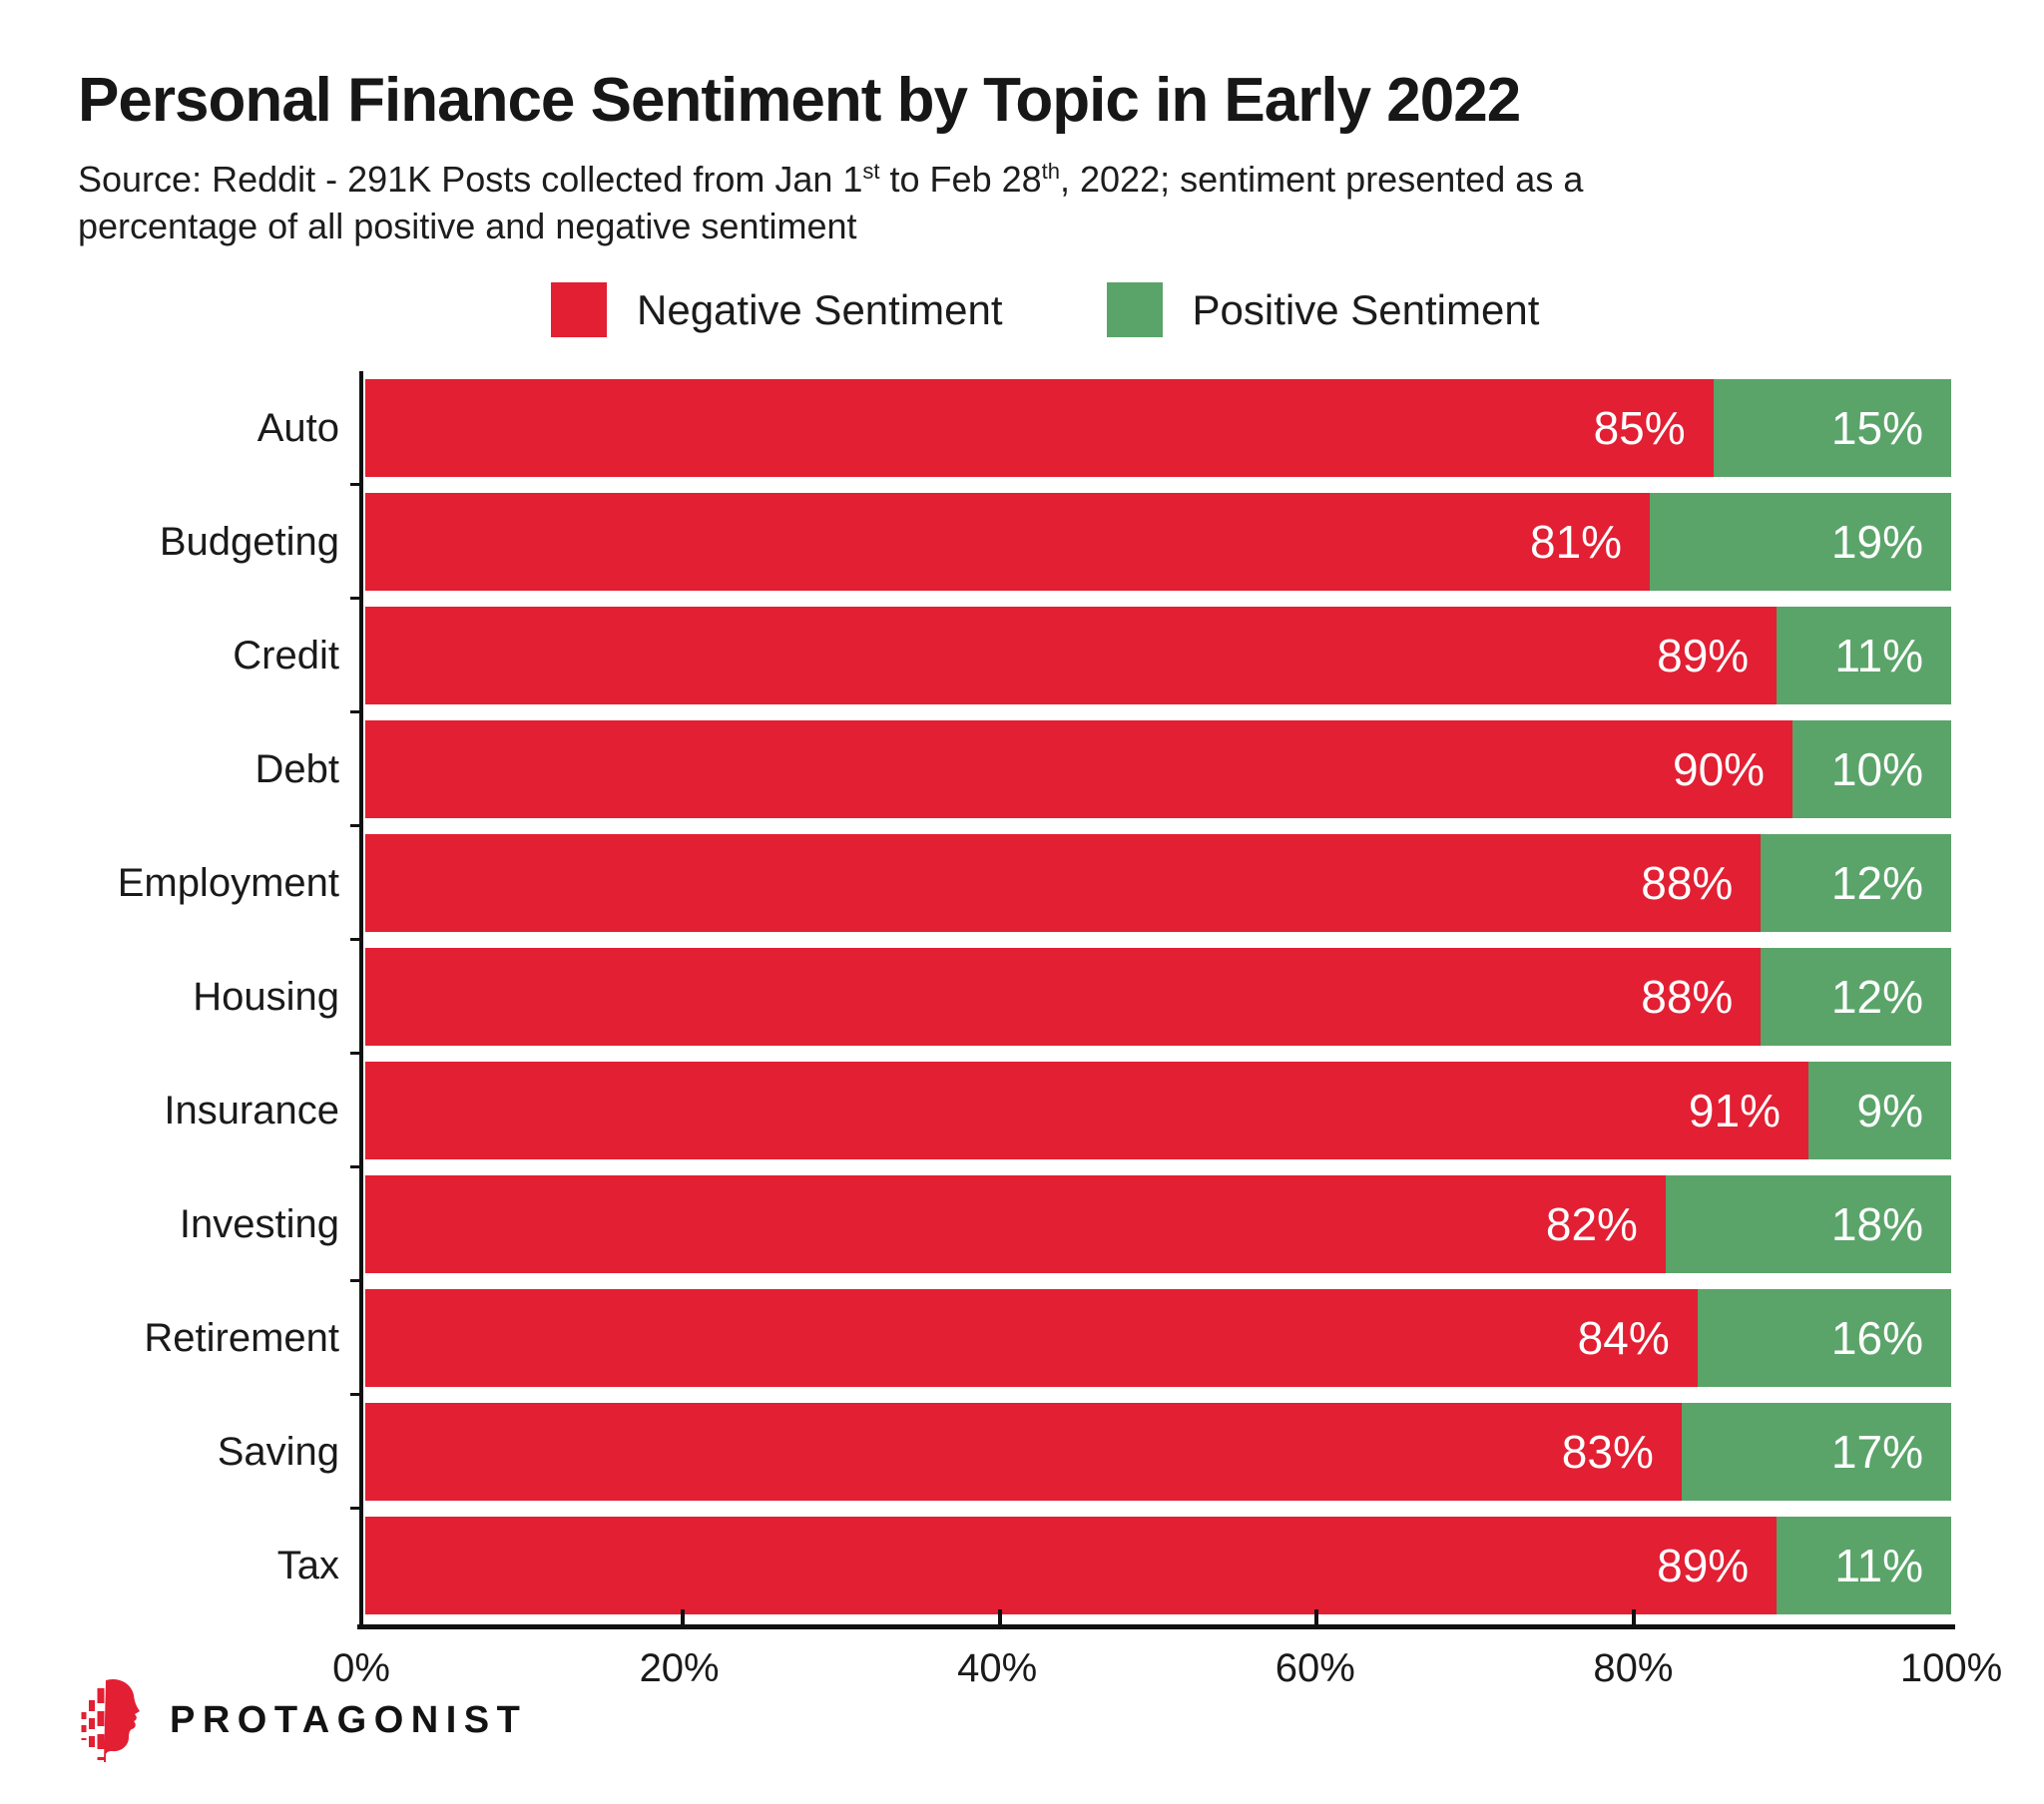 Image resolution: width=2044 pixels, height=1804 pixels. Describe the element at coordinates (1951, 1668) in the screenshot. I see `x-tick-label-100%: 100%` at that location.